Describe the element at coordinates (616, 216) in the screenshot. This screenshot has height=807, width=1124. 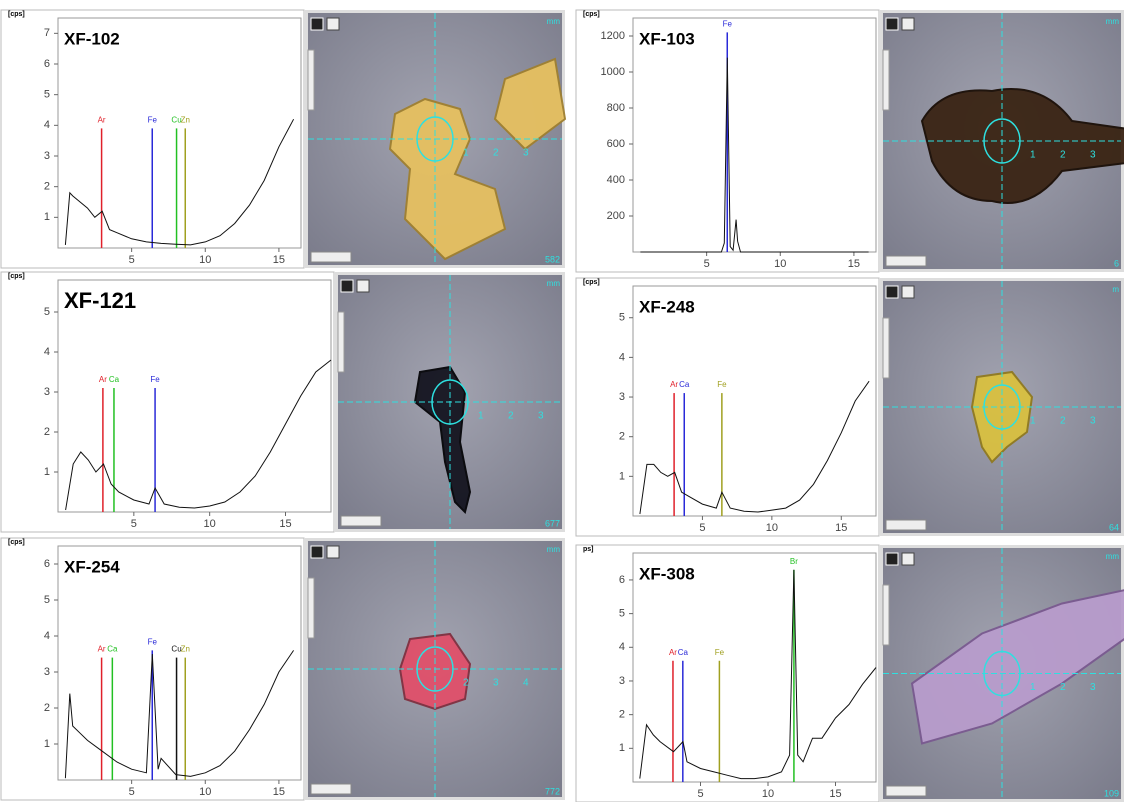
I see `y-tick-label: 200` at that location.